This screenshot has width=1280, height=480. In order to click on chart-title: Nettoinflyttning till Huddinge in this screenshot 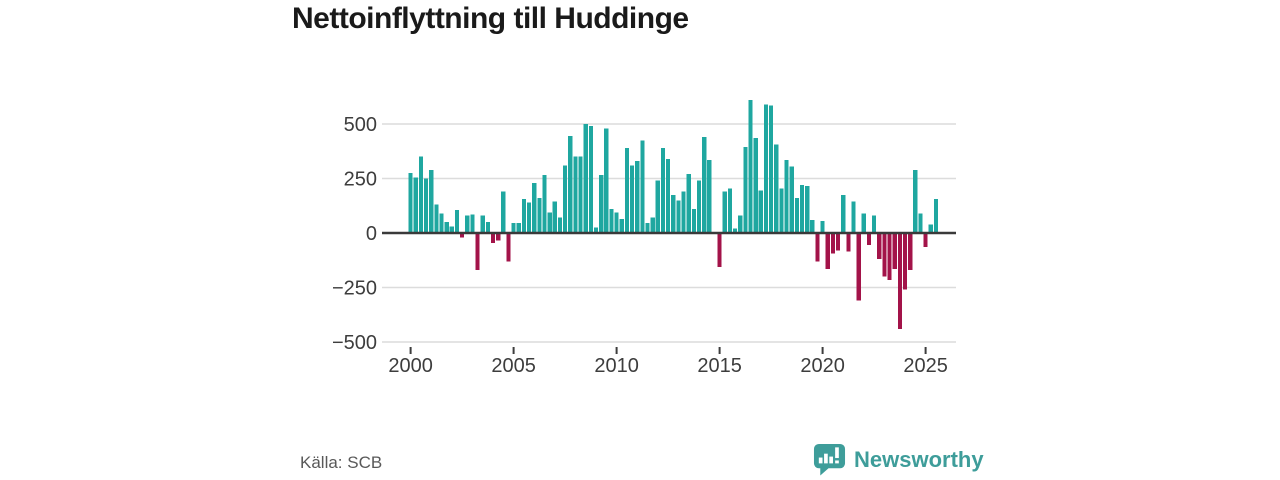, I will do `click(490, 18)`.